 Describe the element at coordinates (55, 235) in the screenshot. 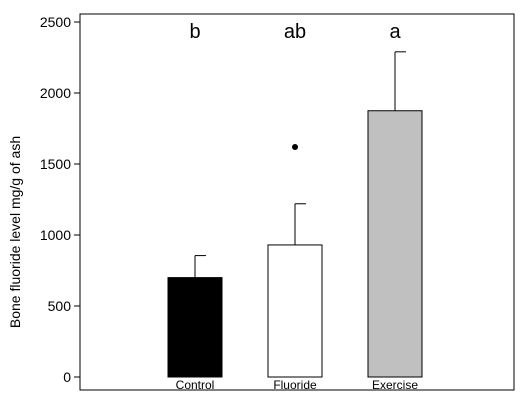

I see `y-tick-label: 1000` at that location.